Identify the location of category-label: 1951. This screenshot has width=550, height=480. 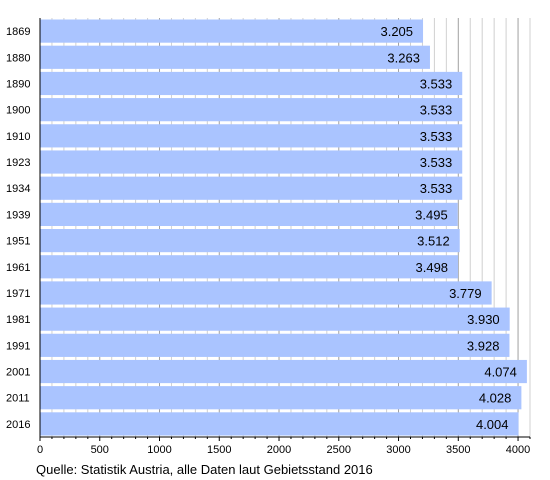
(18, 242).